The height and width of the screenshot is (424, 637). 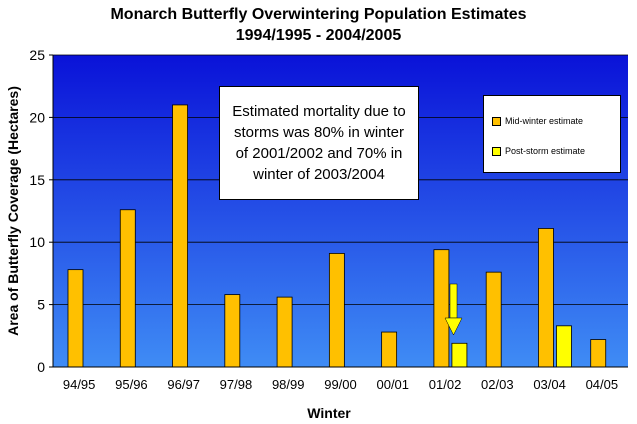 I want to click on y-tick-label: 25, so click(x=37, y=55).